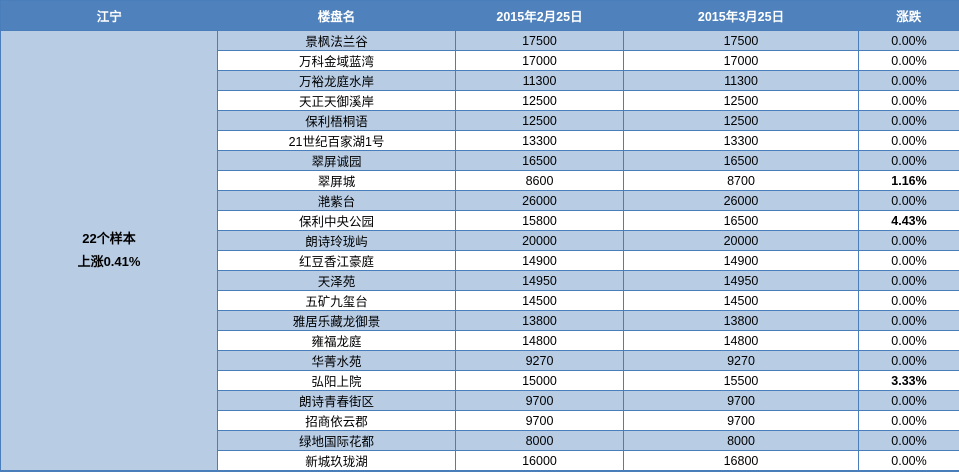 The image size is (959, 472). I want to click on property-name-cell: 雅居乐藏龙御景, so click(337, 321).